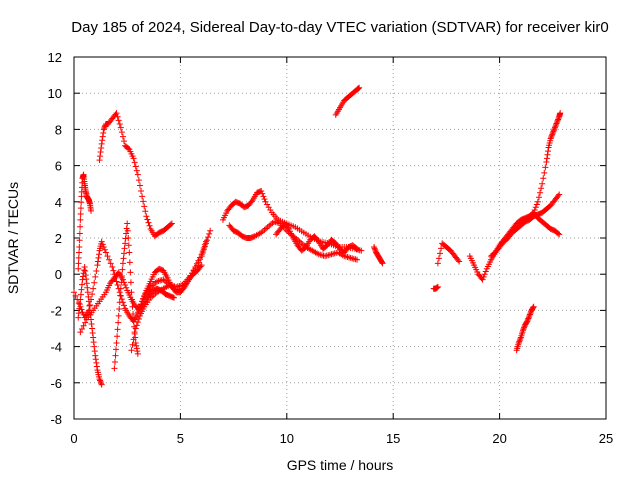 The width and height of the screenshot is (640, 480). I want to click on y-tick-label: -4, so click(56, 347).